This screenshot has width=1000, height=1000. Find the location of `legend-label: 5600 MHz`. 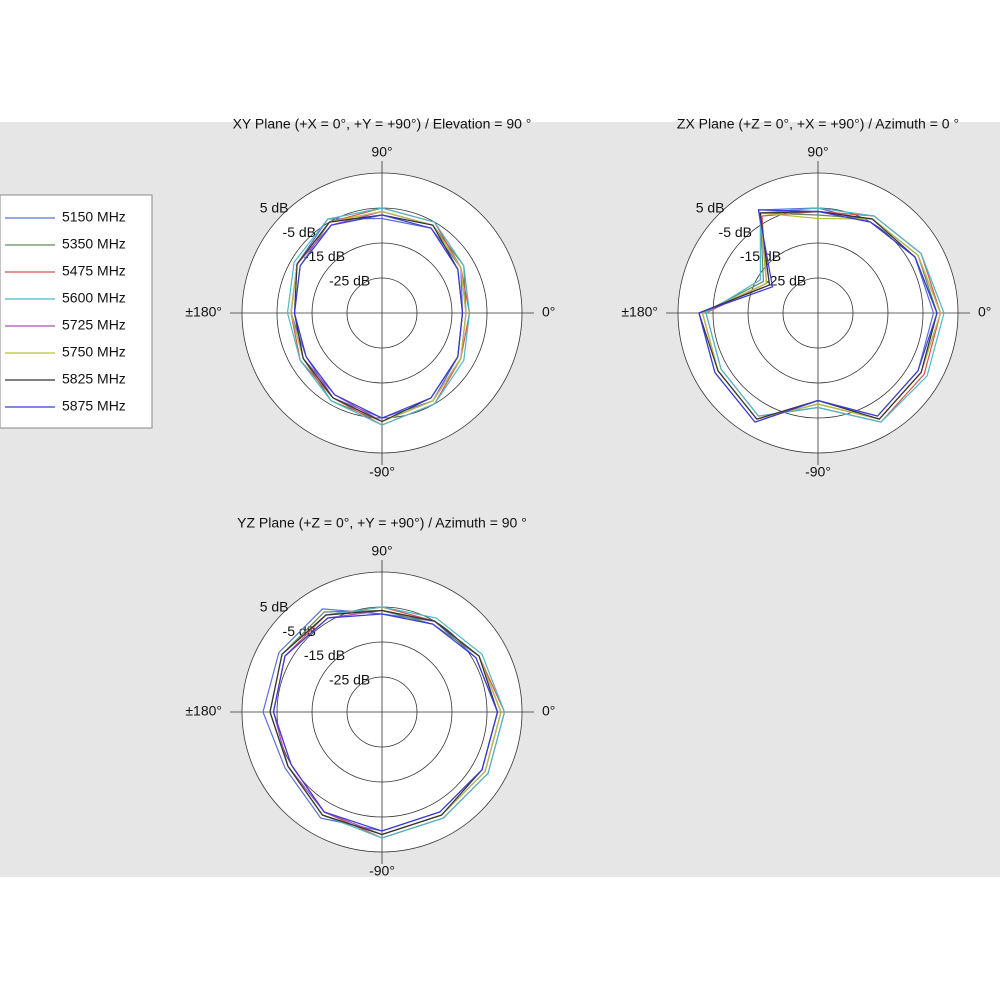

legend-label: 5600 MHz is located at coordinates (94, 298).